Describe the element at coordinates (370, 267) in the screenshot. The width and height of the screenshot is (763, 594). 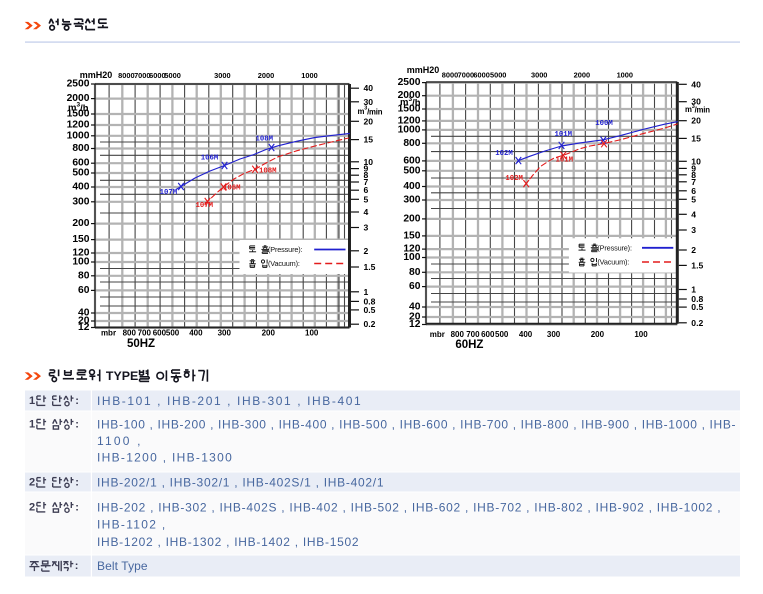
I see `svg-text: 1.5` at that location.